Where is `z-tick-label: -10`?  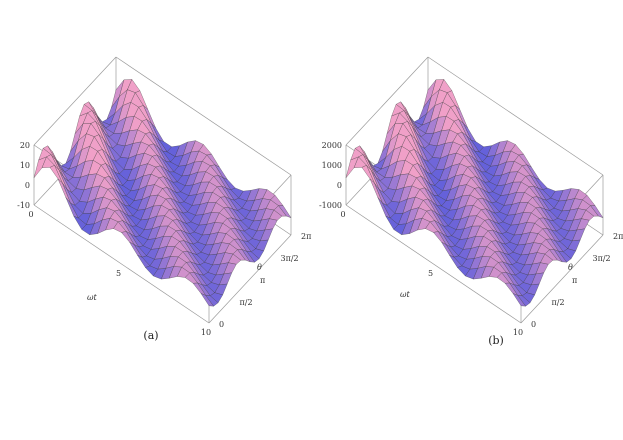 z-tick-label: -10 is located at coordinates (23, 205).